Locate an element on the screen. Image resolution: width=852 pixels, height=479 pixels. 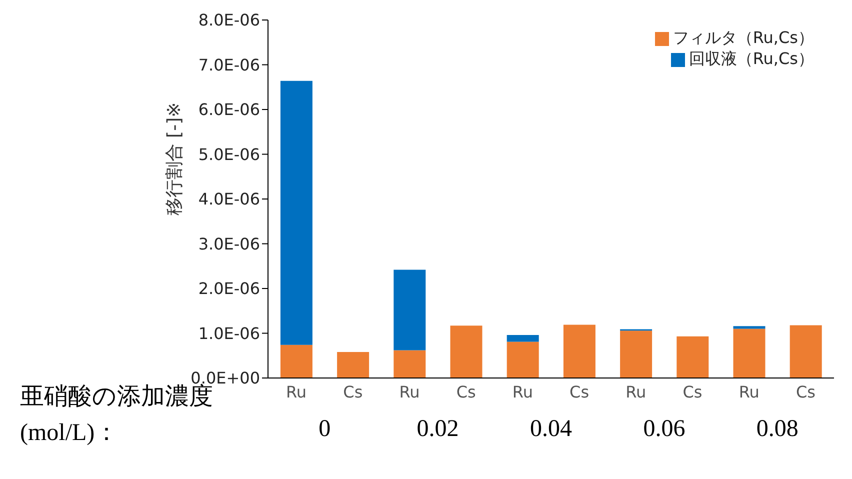
text: 0.06 is located at coordinates (664, 429).